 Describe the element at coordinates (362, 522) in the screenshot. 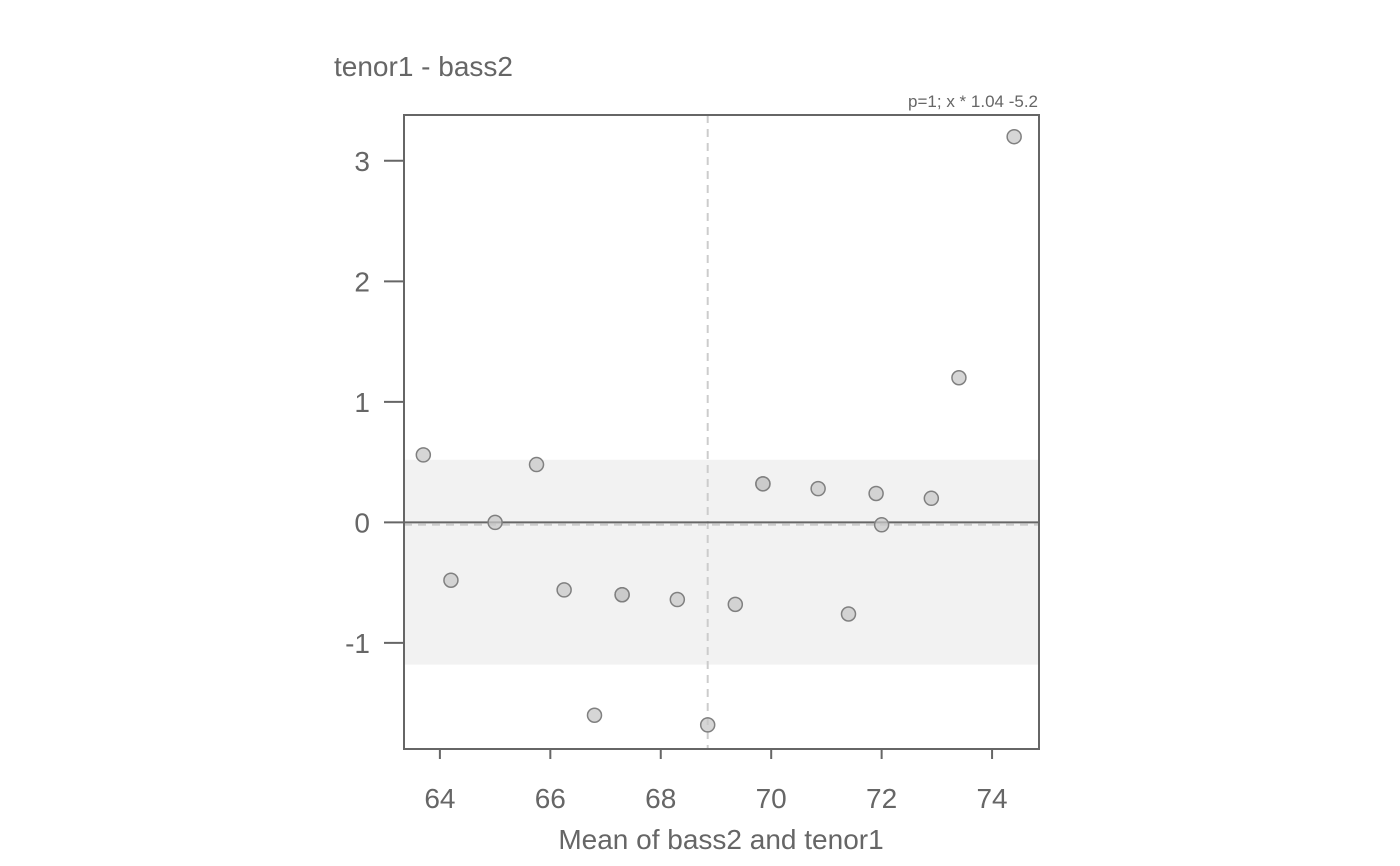

I see `y-tick-label: 0` at that location.